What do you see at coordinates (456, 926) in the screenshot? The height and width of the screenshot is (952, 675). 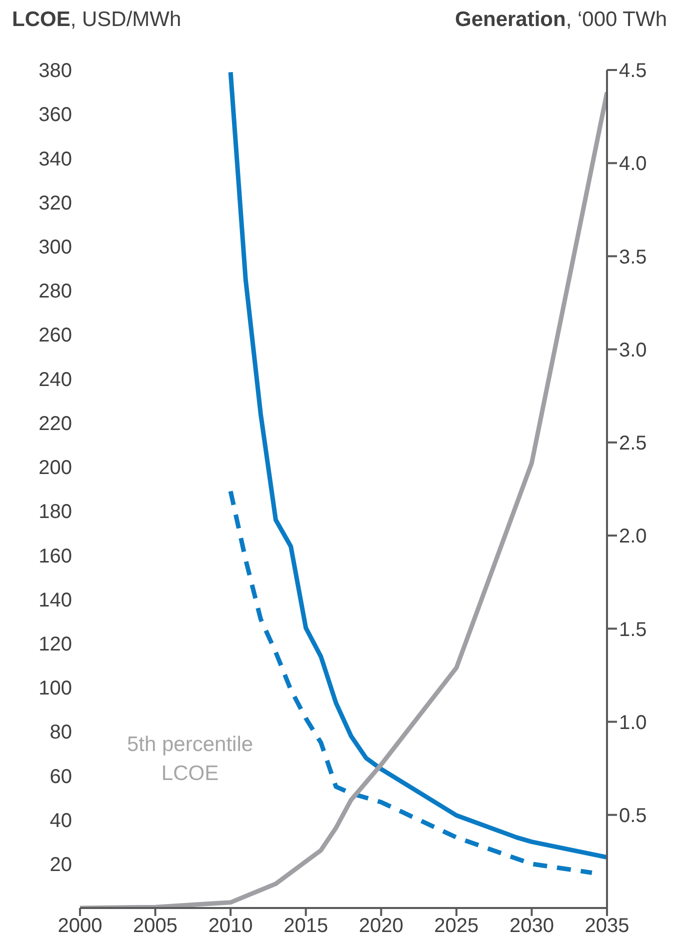 I see `x-tick-label: 2025` at bounding box center [456, 926].